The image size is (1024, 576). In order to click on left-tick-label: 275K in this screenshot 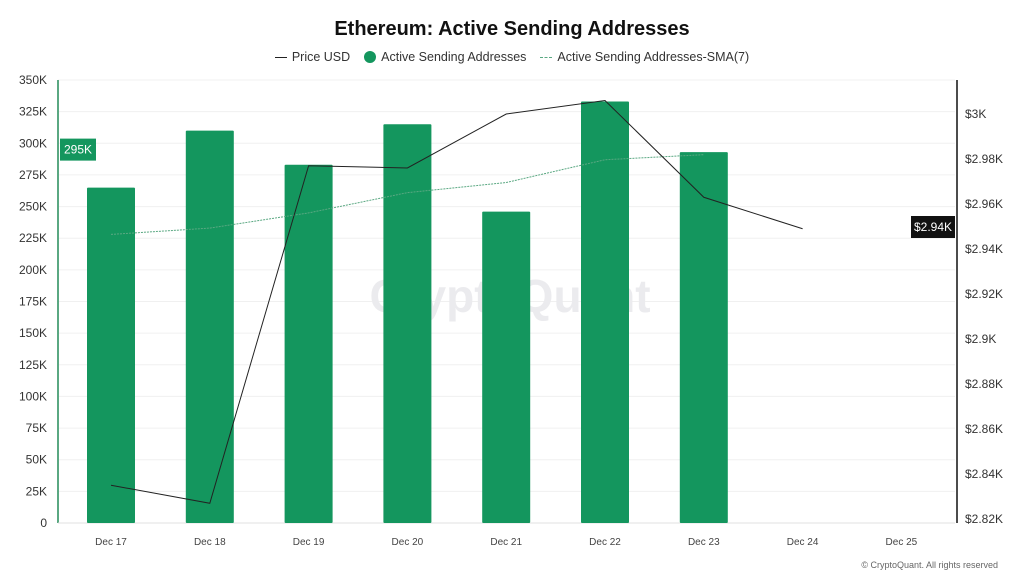, I will do `click(33, 175)`.